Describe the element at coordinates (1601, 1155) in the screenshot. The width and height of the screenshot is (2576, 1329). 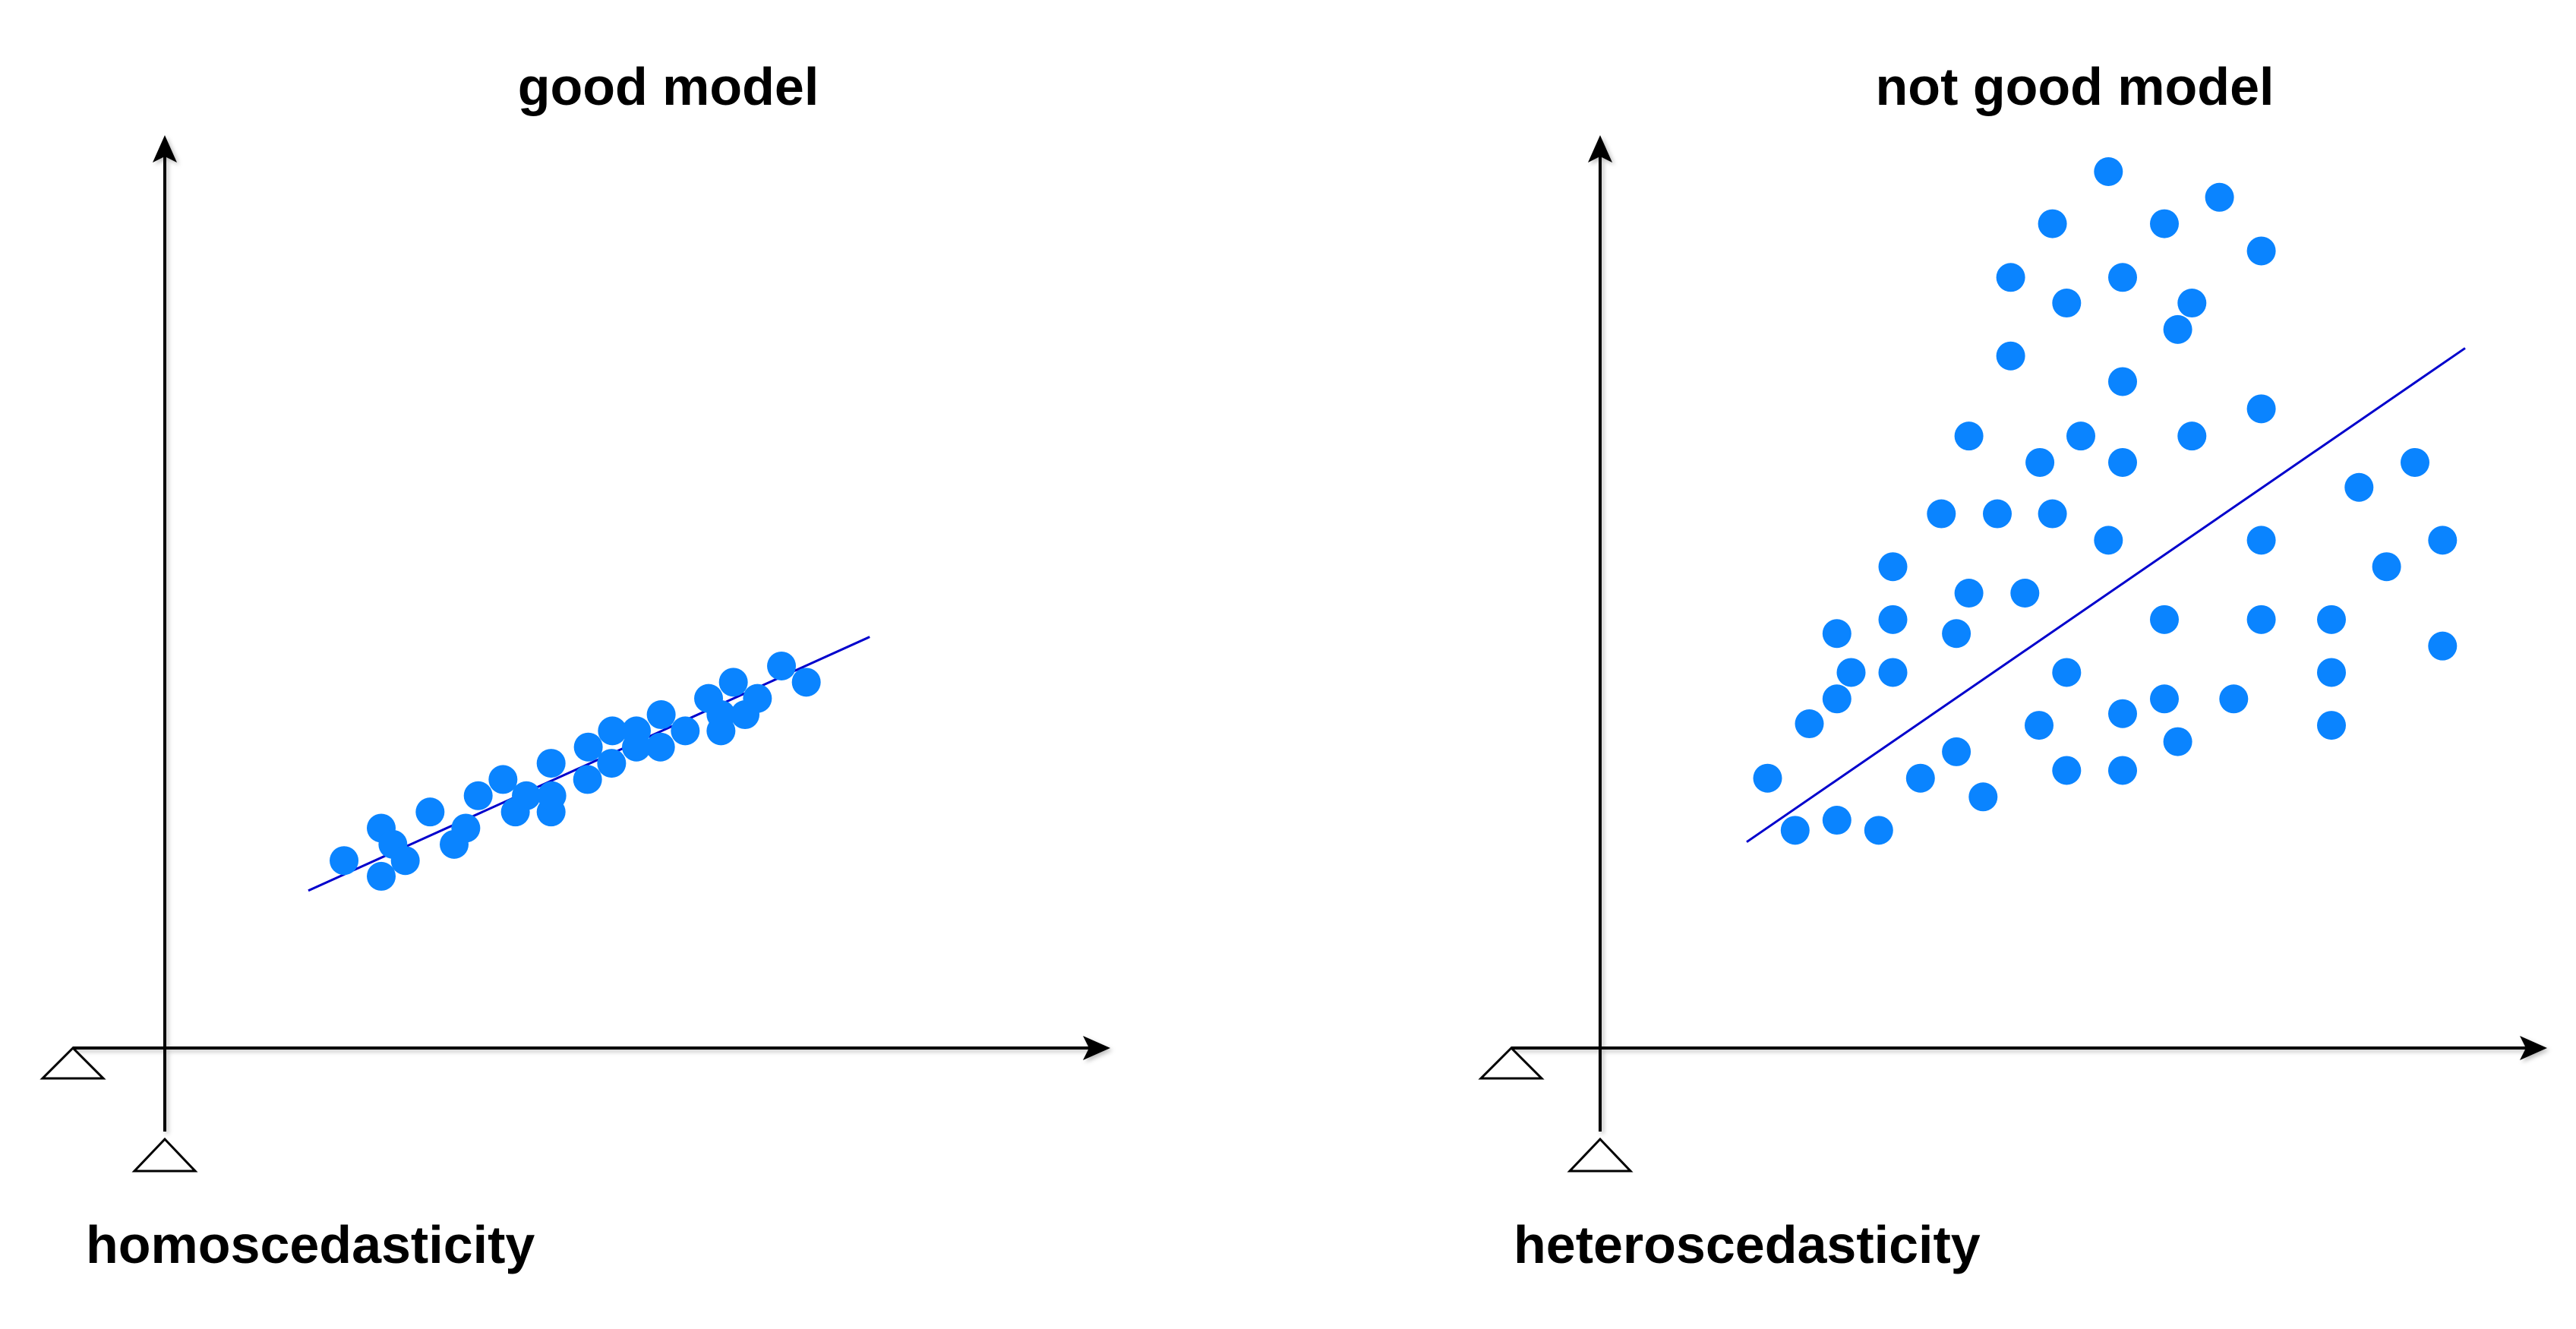
I see `right-y-axis-anchor-triangle` at that location.